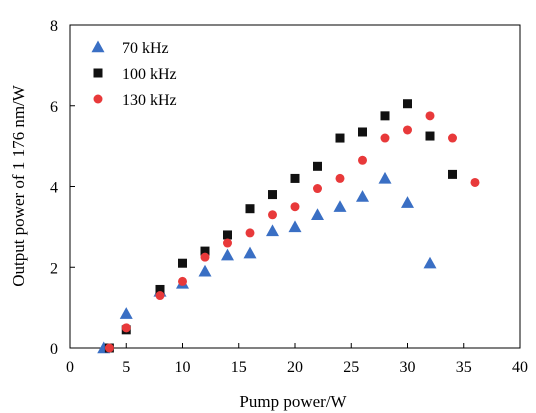 This screenshot has width=536, height=413. I want to click on legend-label: 70 kHz, so click(145, 48).